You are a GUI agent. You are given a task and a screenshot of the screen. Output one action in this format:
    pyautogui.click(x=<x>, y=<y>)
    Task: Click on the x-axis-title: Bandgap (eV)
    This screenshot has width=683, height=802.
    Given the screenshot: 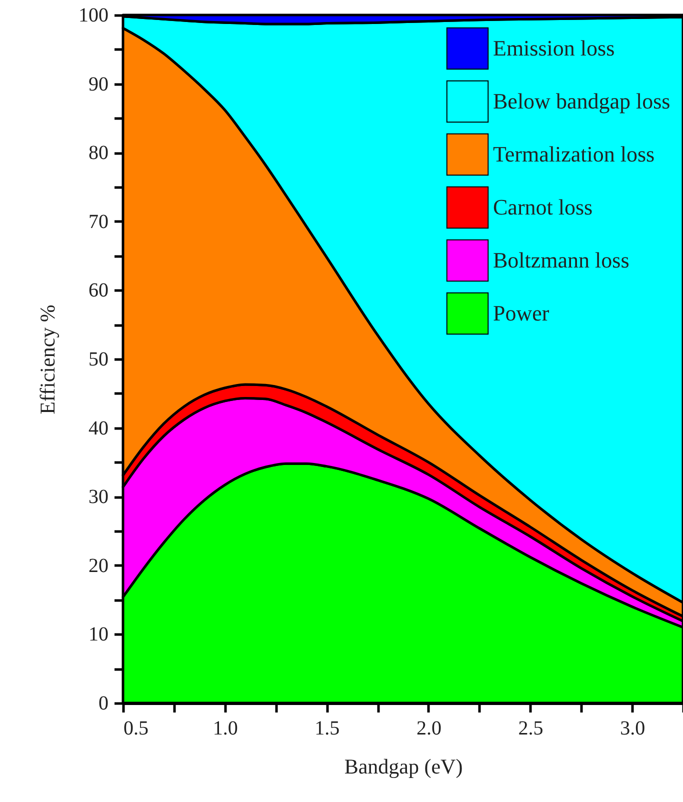 What is the action you would take?
    pyautogui.click(x=403, y=766)
    